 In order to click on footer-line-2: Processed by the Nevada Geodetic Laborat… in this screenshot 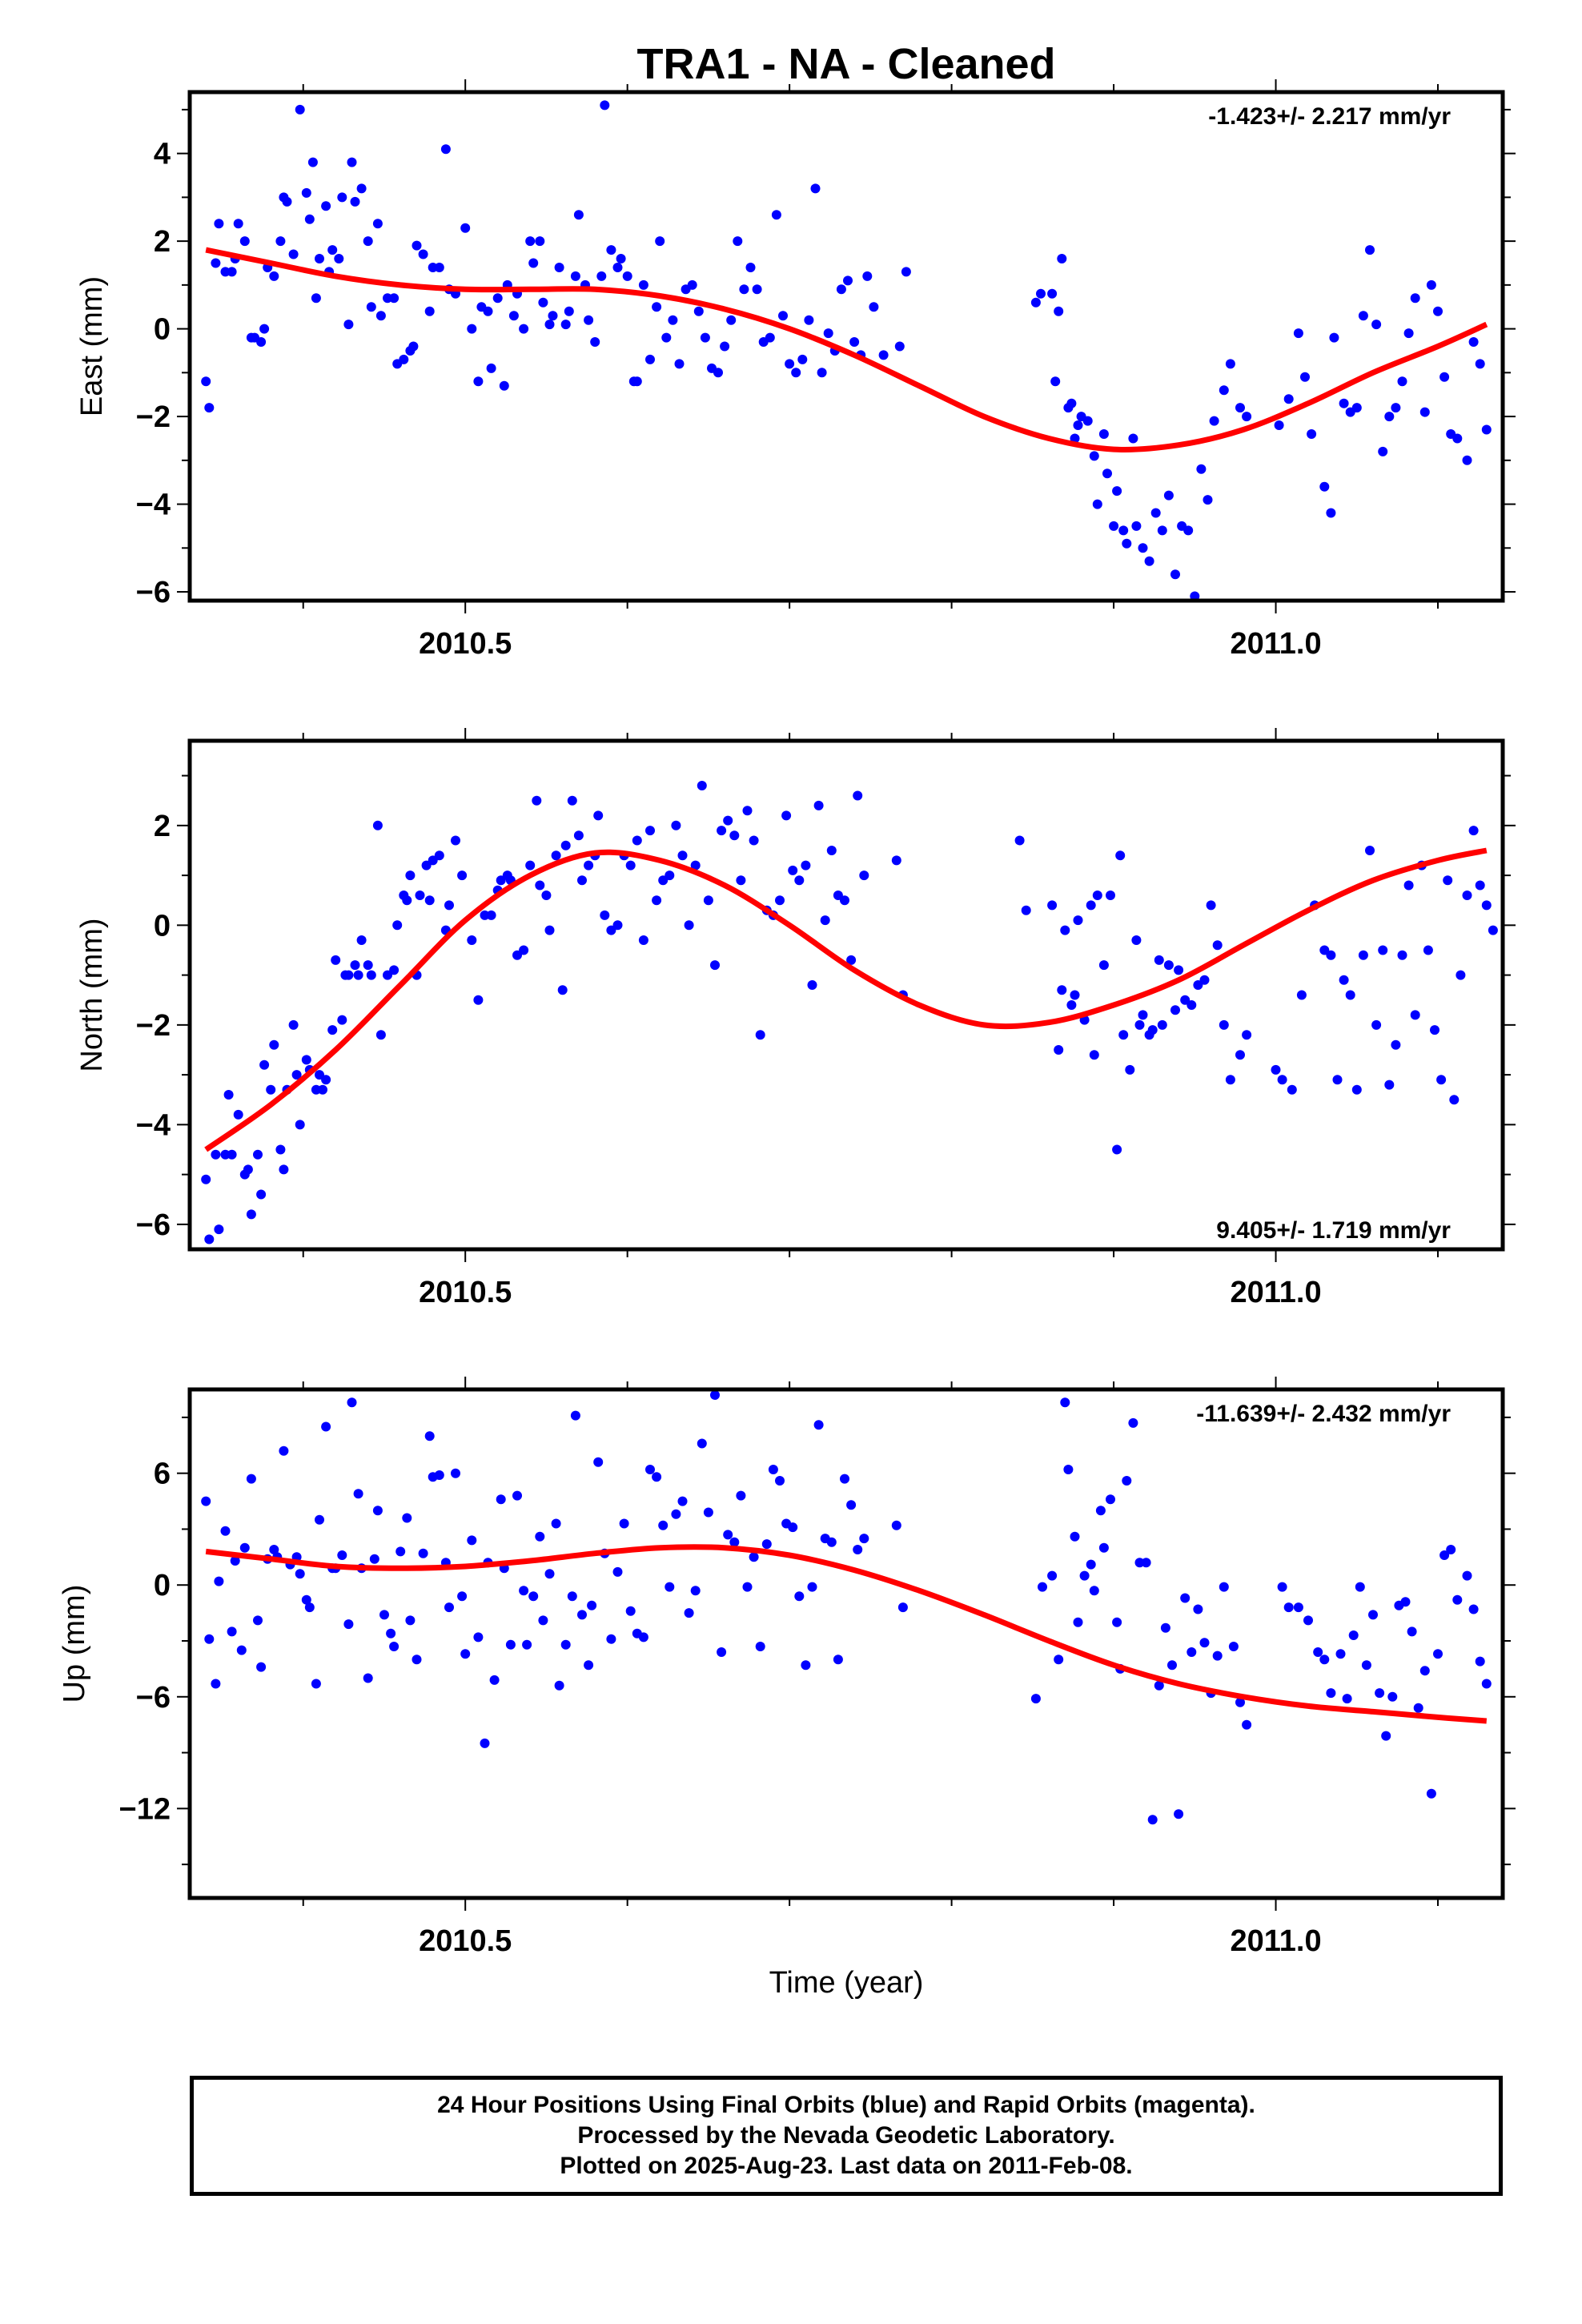, I will do `click(846, 2135)`.